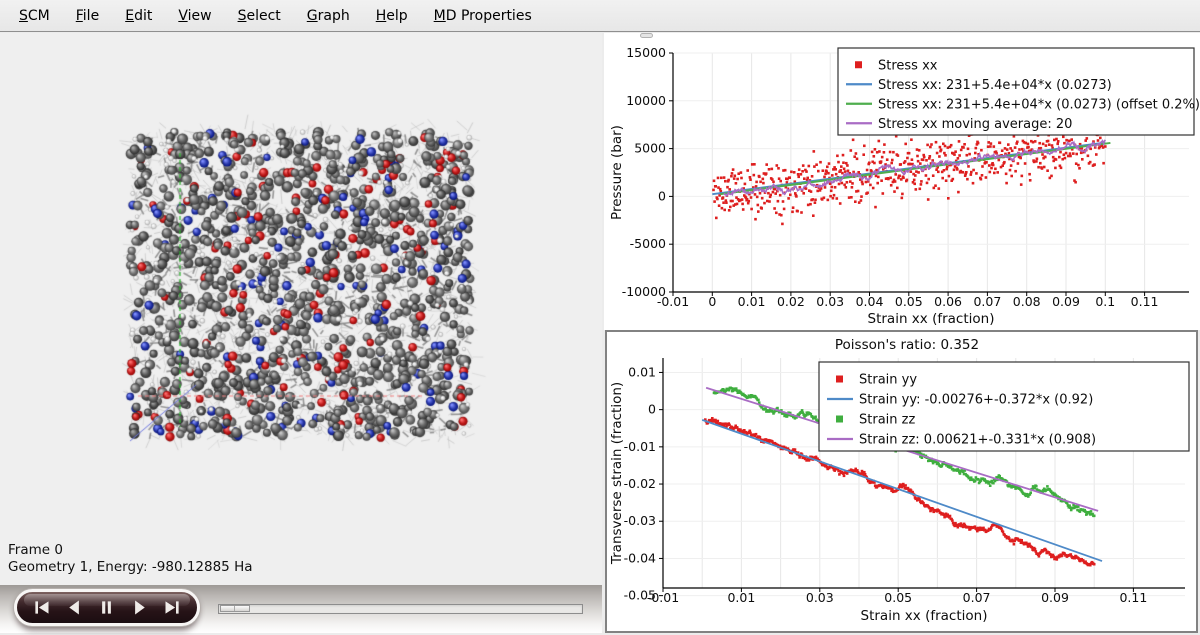  I want to click on skip-end-button, so click(173, 608).